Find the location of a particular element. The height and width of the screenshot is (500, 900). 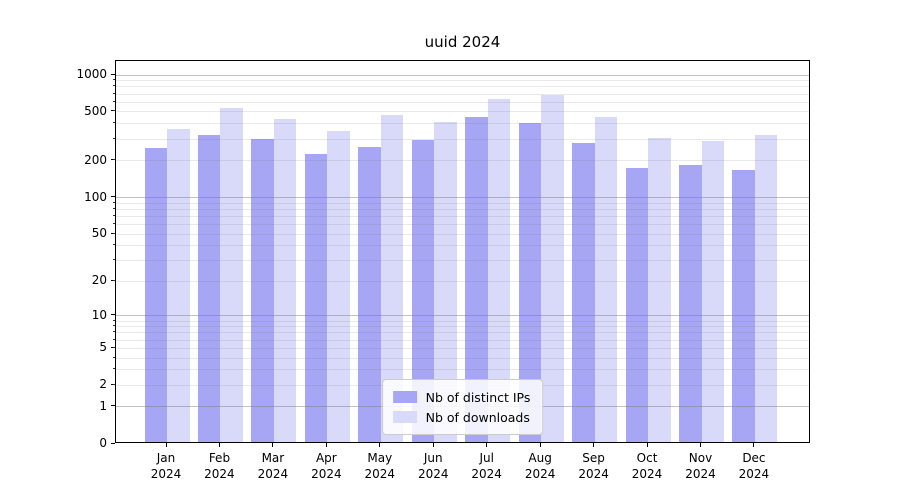

bar-downloads-jun is located at coordinates (445, 281).